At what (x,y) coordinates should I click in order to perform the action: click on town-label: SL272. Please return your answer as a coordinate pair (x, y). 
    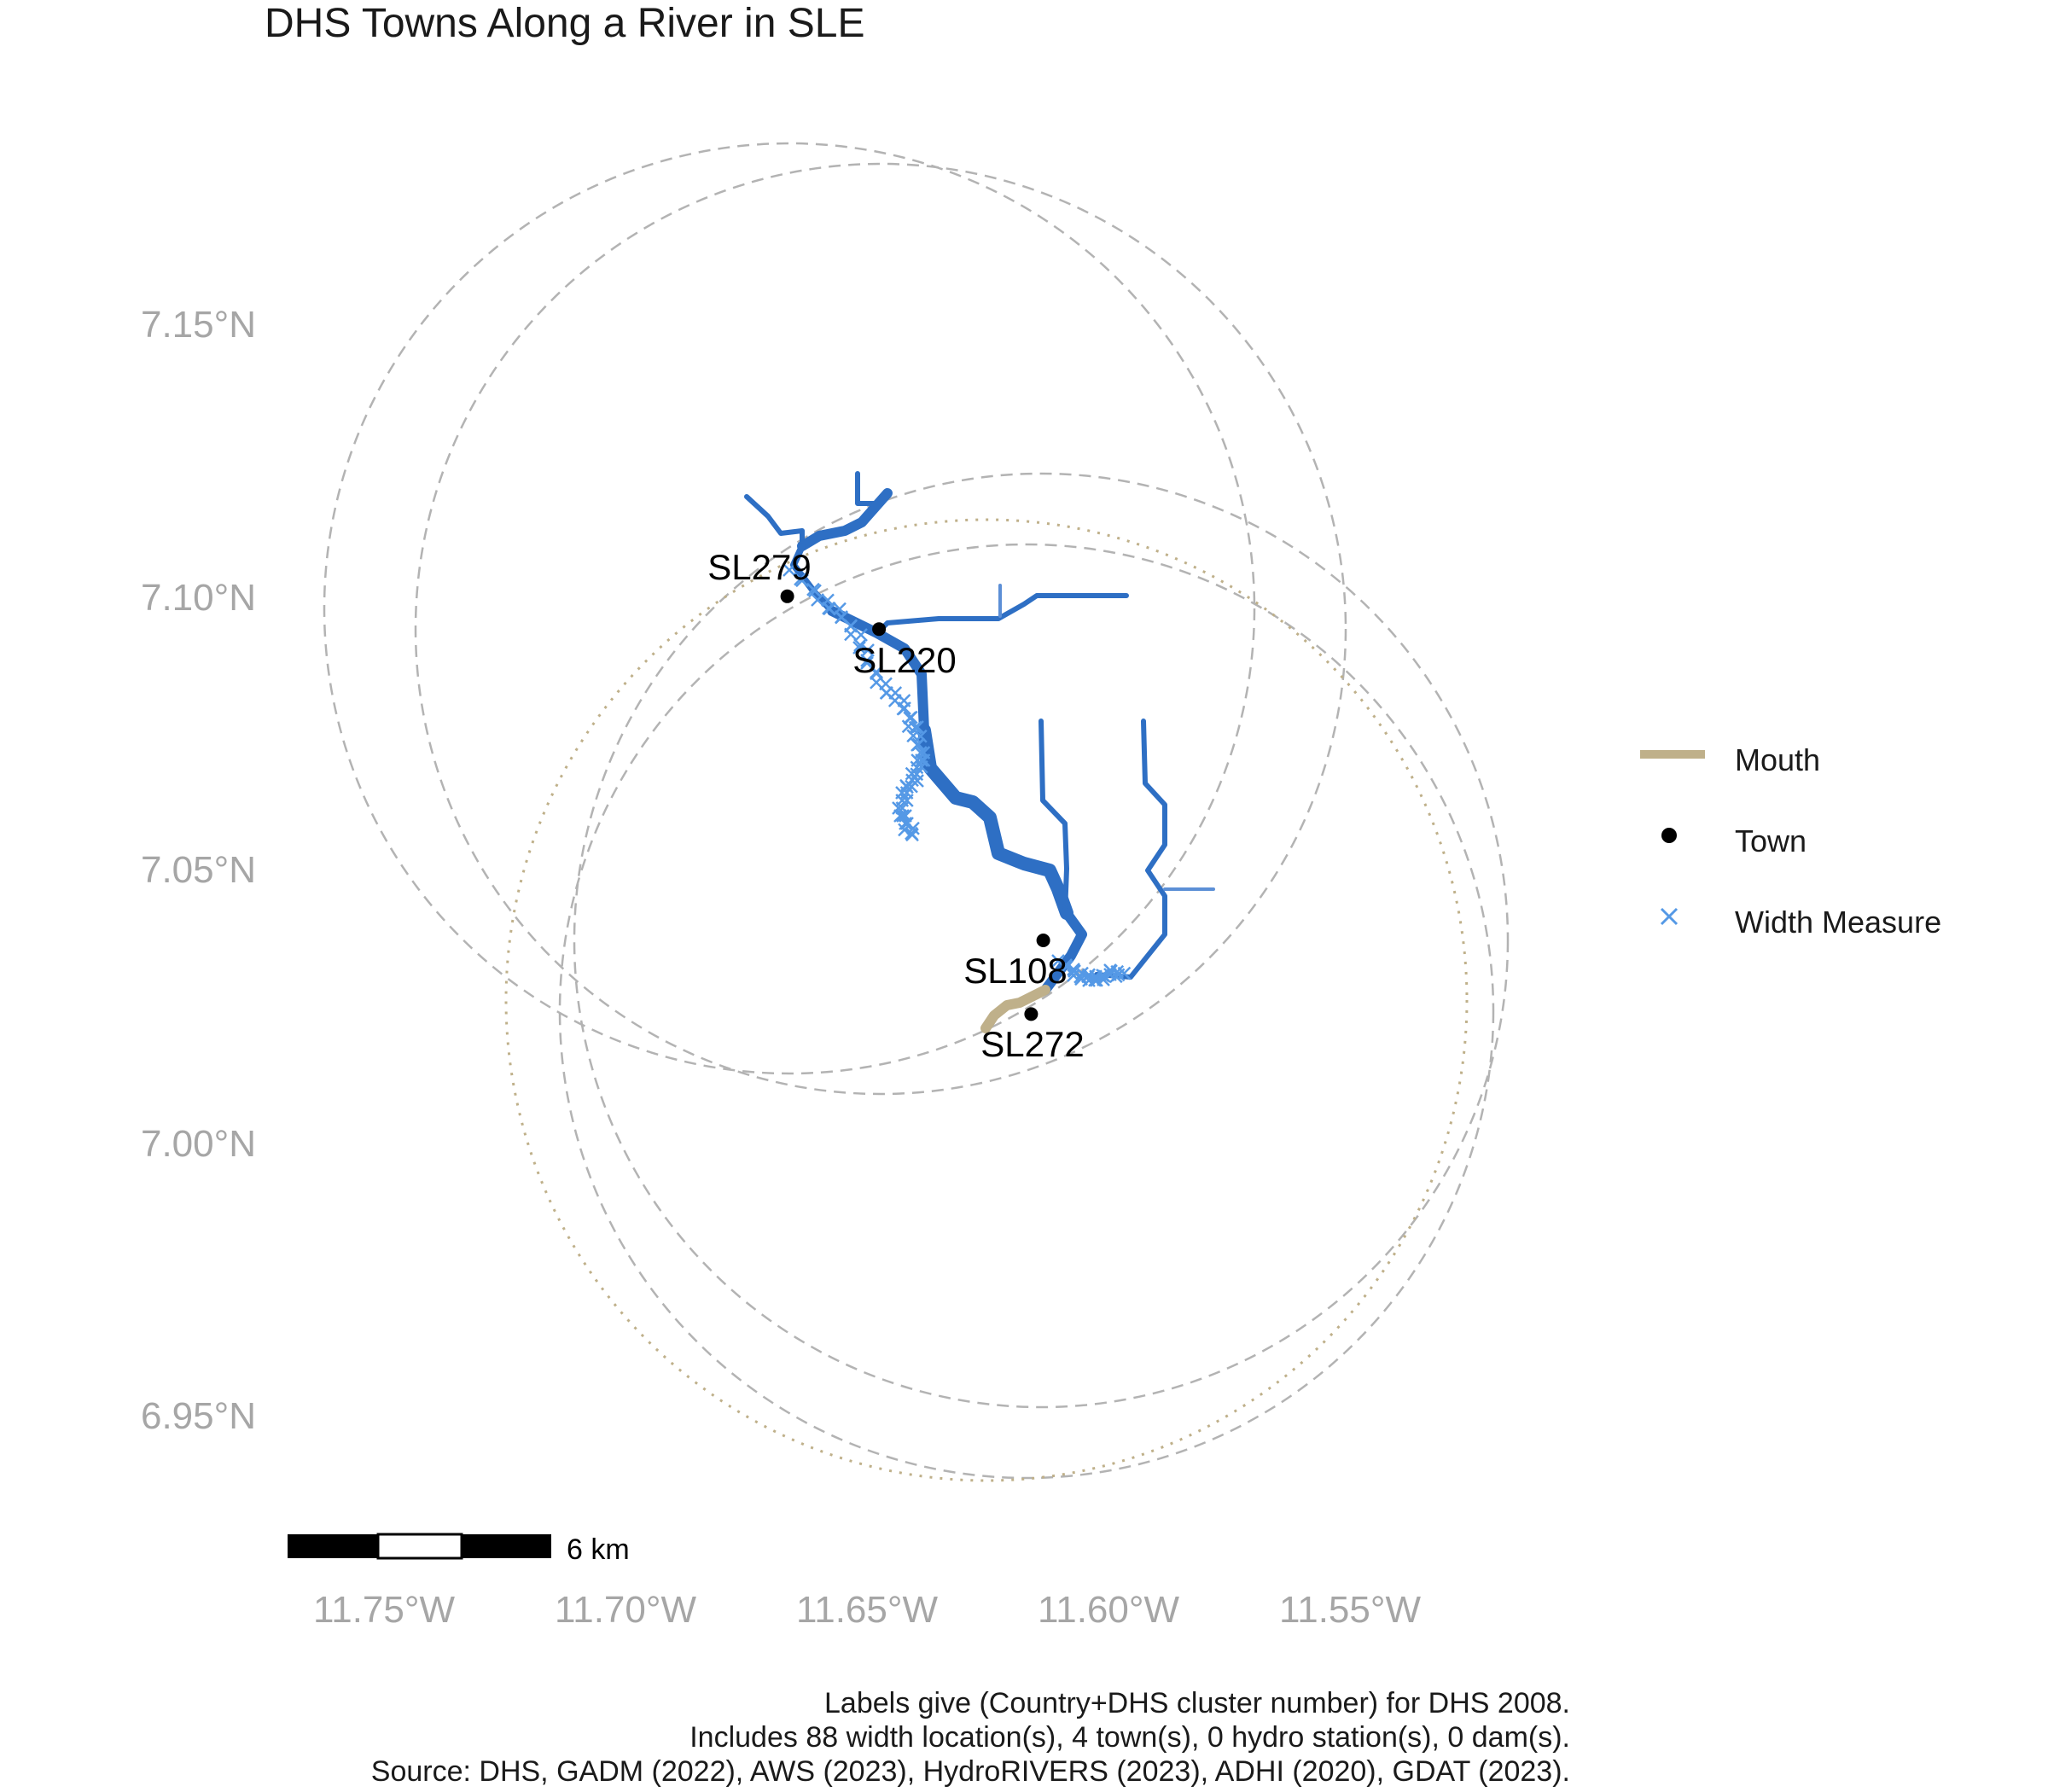
    Looking at the image, I should click on (1032, 1044).